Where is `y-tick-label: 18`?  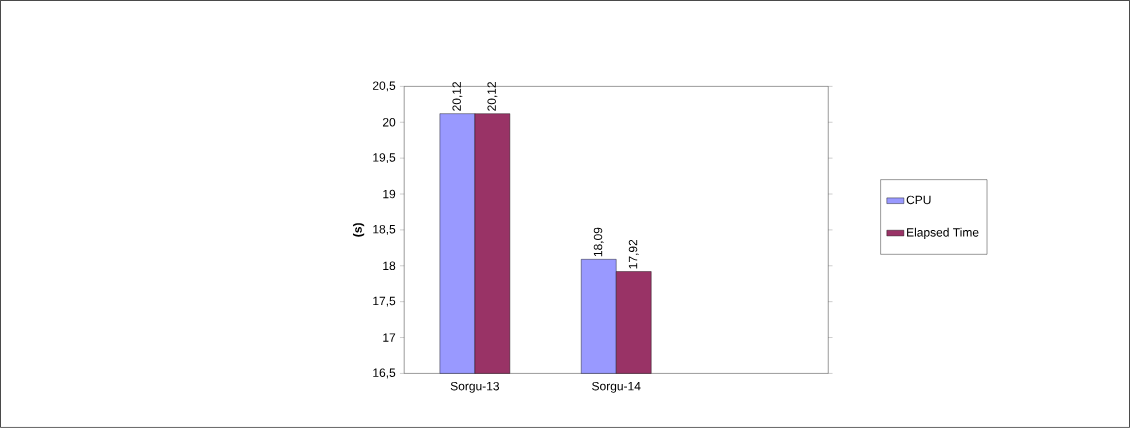
y-tick-label: 18 is located at coordinates (389, 266).